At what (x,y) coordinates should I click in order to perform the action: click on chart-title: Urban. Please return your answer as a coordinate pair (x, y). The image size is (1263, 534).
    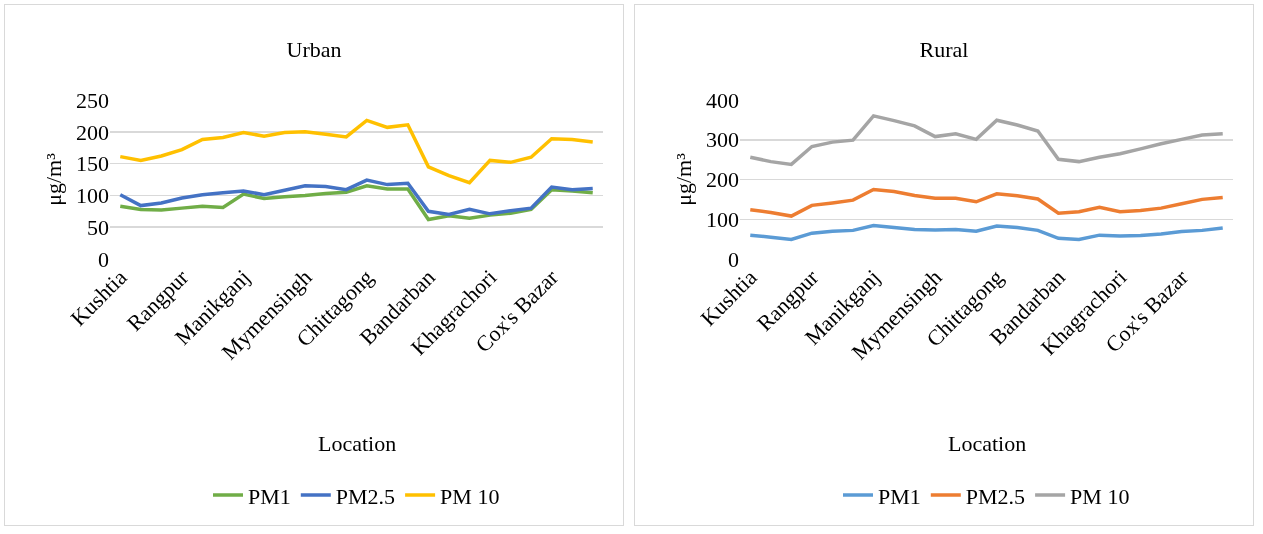
    Looking at the image, I should click on (314, 49).